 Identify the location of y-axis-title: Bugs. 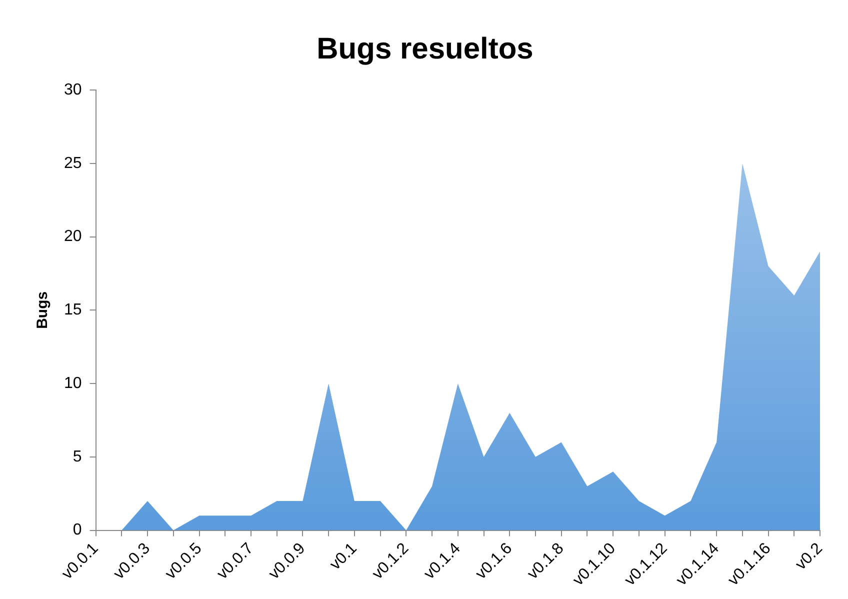
(43, 310).